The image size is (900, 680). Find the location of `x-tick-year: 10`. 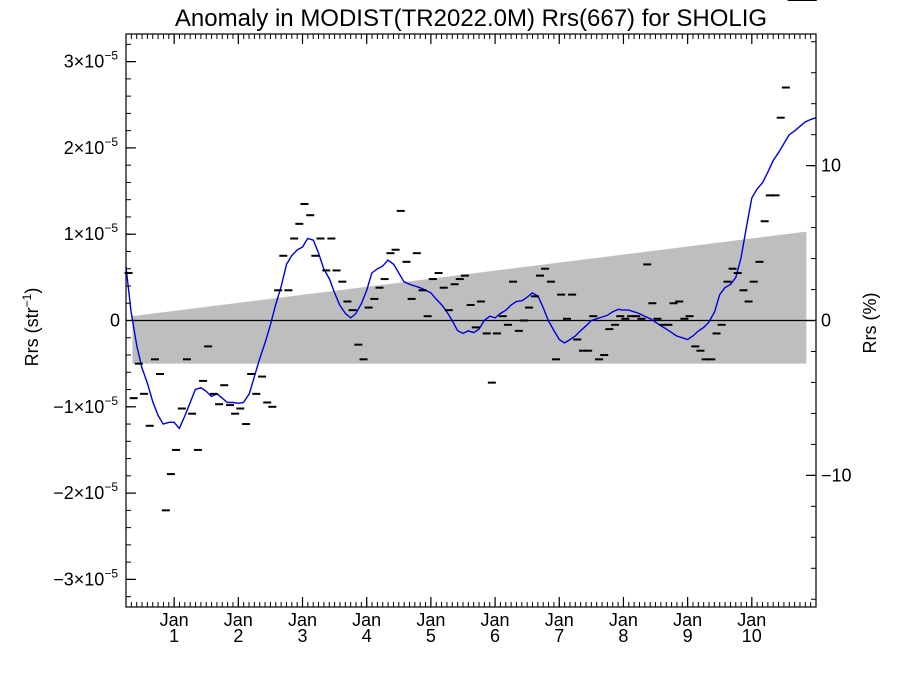

x-tick-year: 10 is located at coordinates (752, 636).